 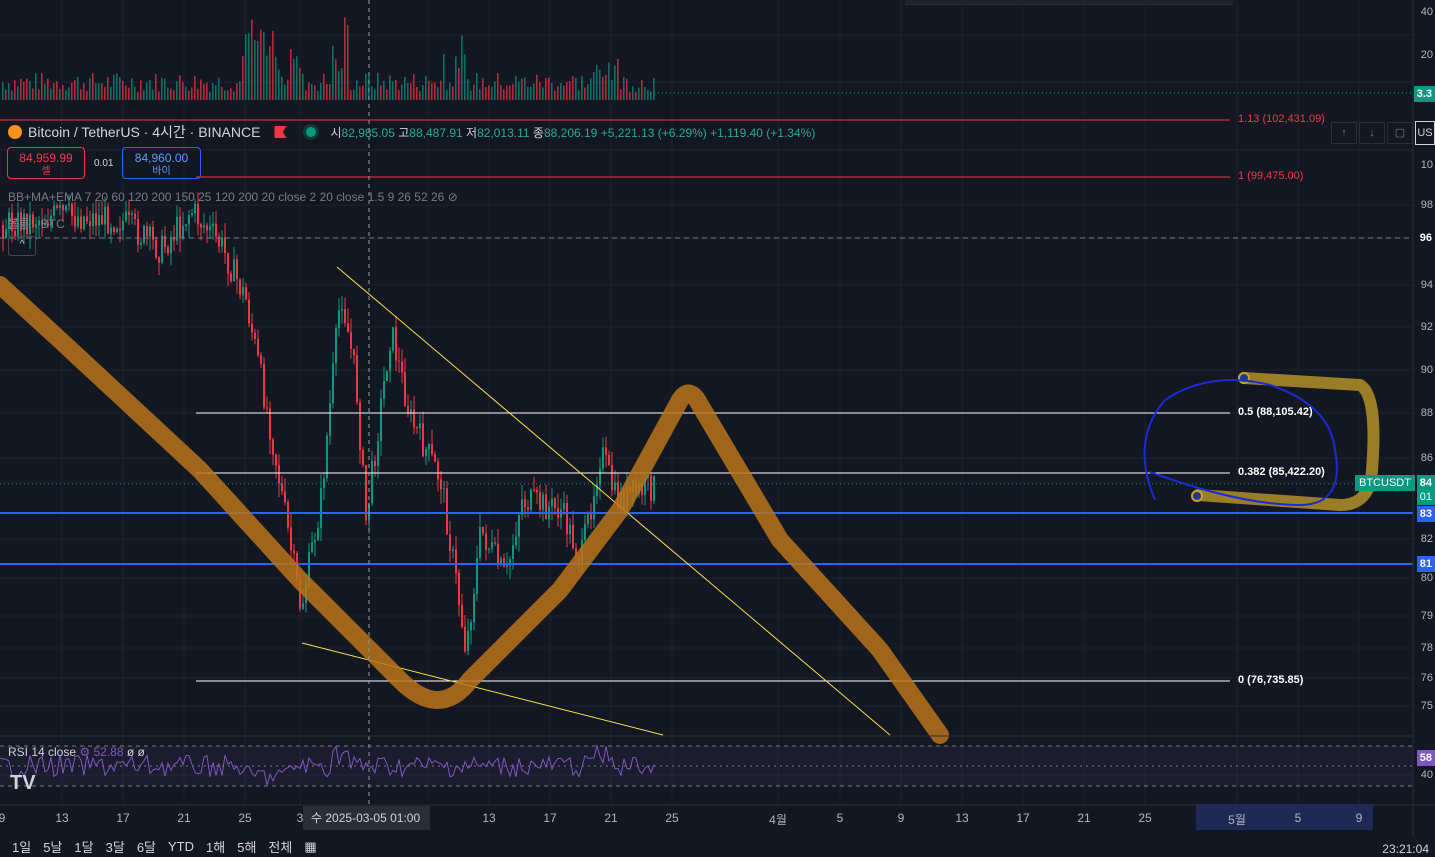 I want to click on range-ytd: YTD, so click(x=181, y=846).